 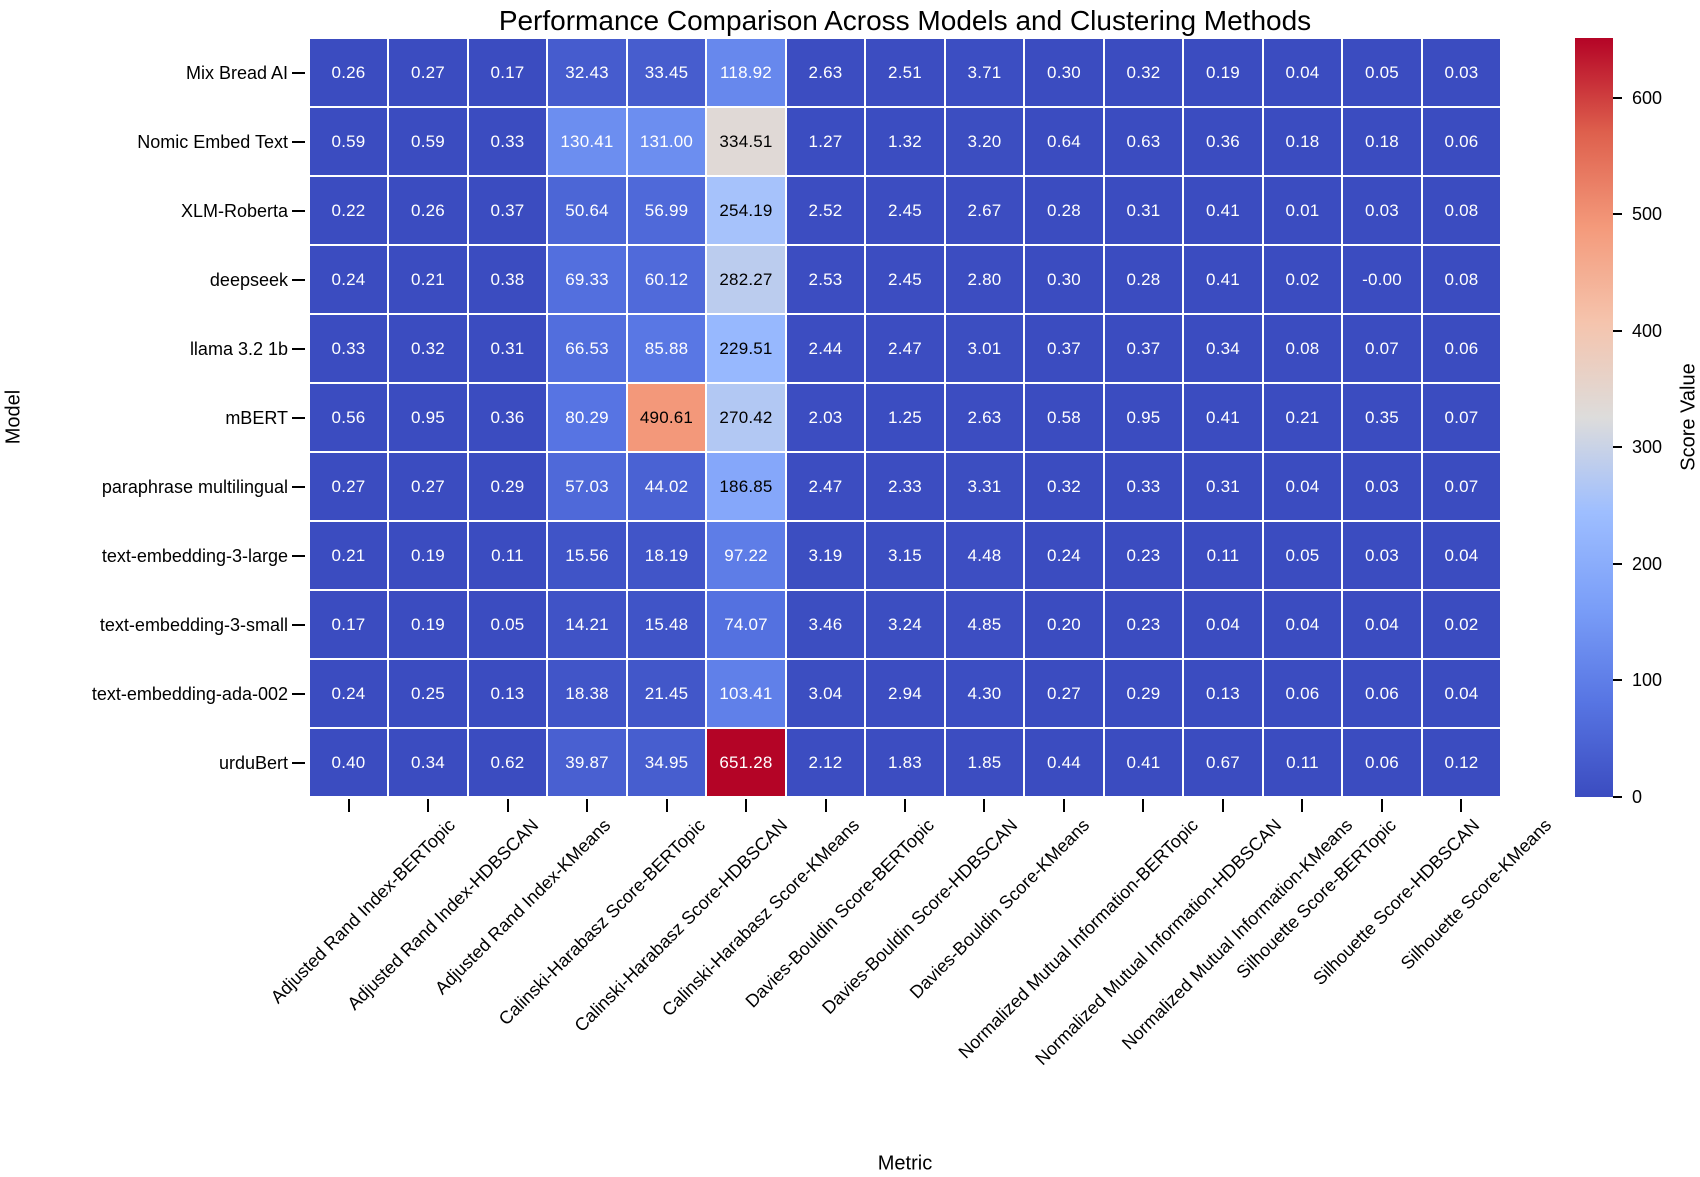 I want to click on heatmap-cell: 14.21, so click(x=587, y=624).